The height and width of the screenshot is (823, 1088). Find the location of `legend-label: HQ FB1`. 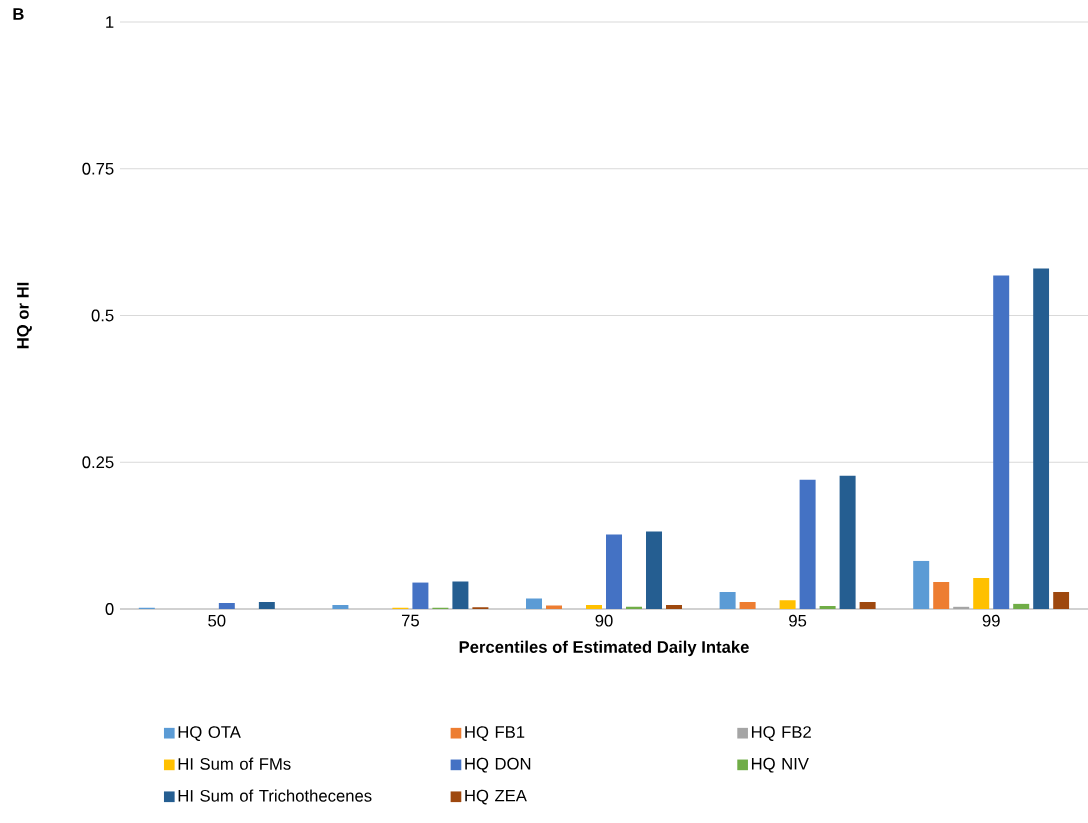

legend-label: HQ FB1 is located at coordinates (495, 733).